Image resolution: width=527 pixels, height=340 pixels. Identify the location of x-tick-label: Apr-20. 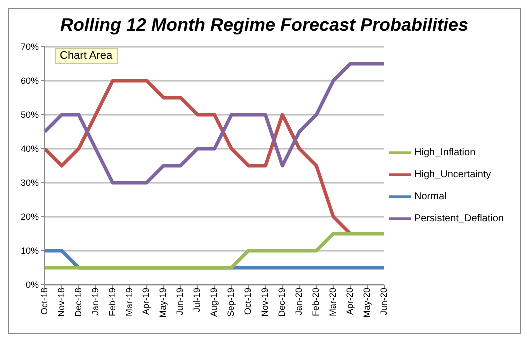
(349, 302).